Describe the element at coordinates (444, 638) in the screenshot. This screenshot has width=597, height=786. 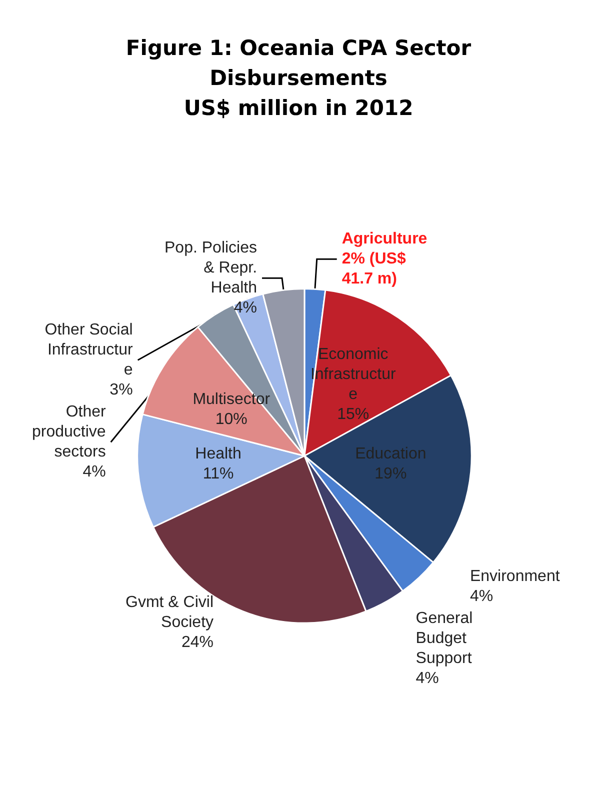
I see `slice-label: General Budget Support` at that location.